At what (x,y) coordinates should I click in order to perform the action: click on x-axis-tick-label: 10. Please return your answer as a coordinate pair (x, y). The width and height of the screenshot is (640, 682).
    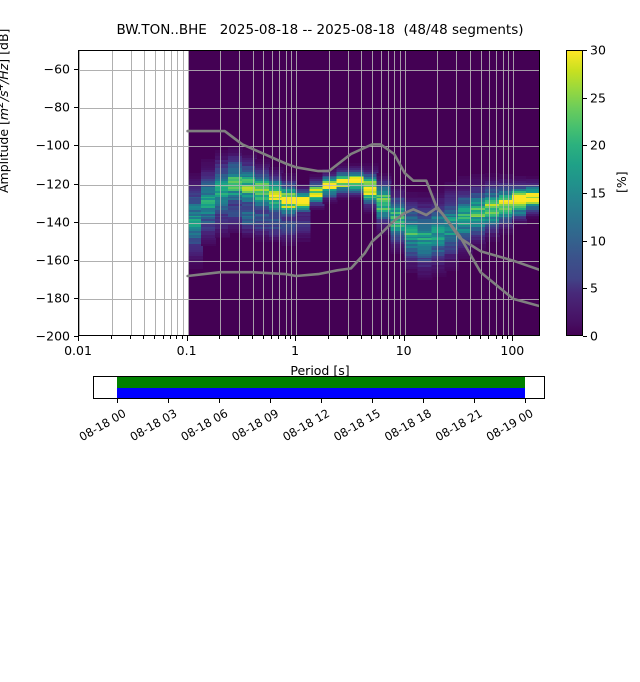
    Looking at the image, I should click on (403, 350).